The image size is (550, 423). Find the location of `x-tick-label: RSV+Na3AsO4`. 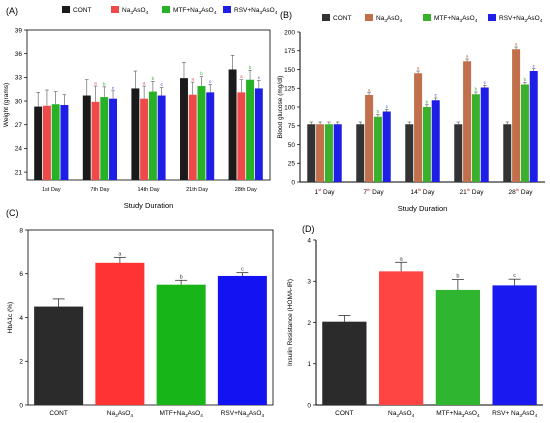

x-tick-label: RSV+Na3AsO4 is located at coordinates (243, 414).